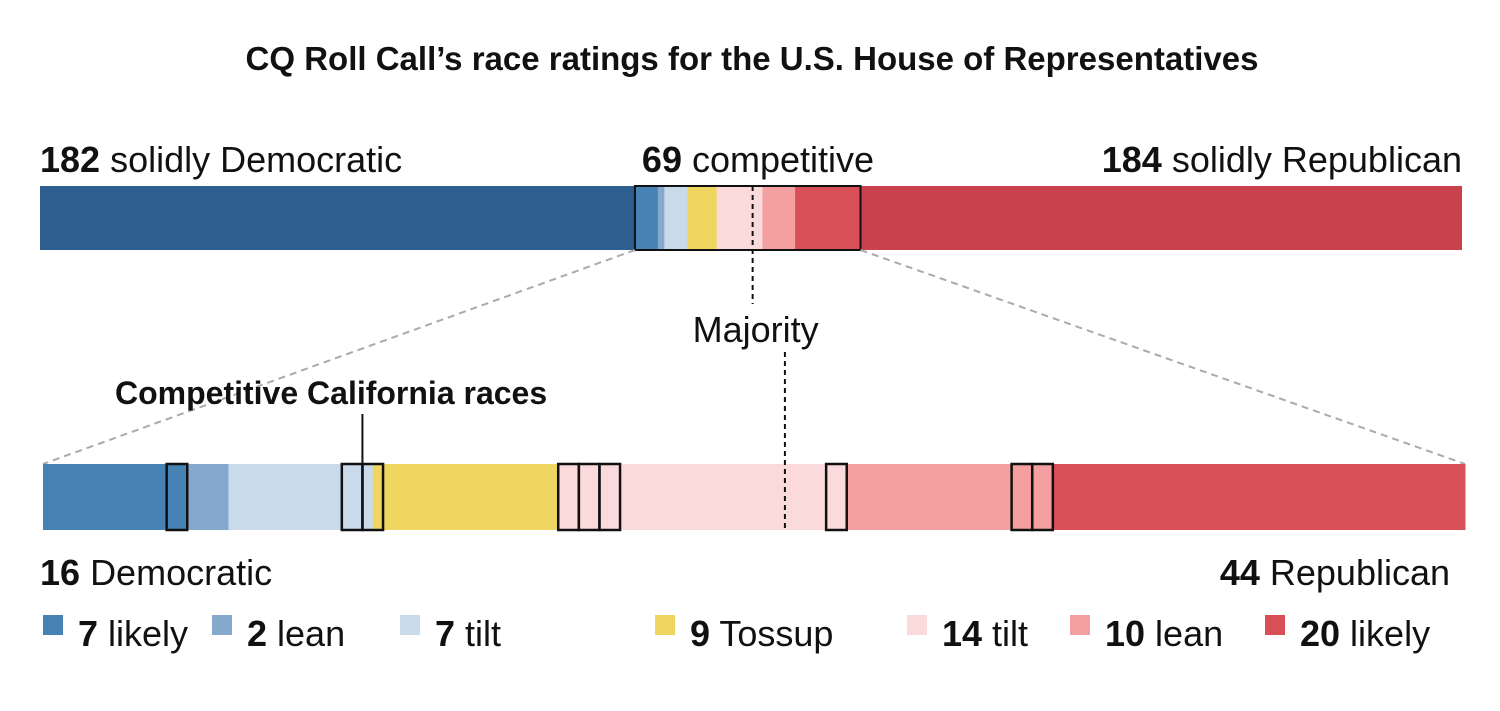  Describe the element at coordinates (646, 218) in the screenshot. I see `bar-top-likely_dem` at that location.